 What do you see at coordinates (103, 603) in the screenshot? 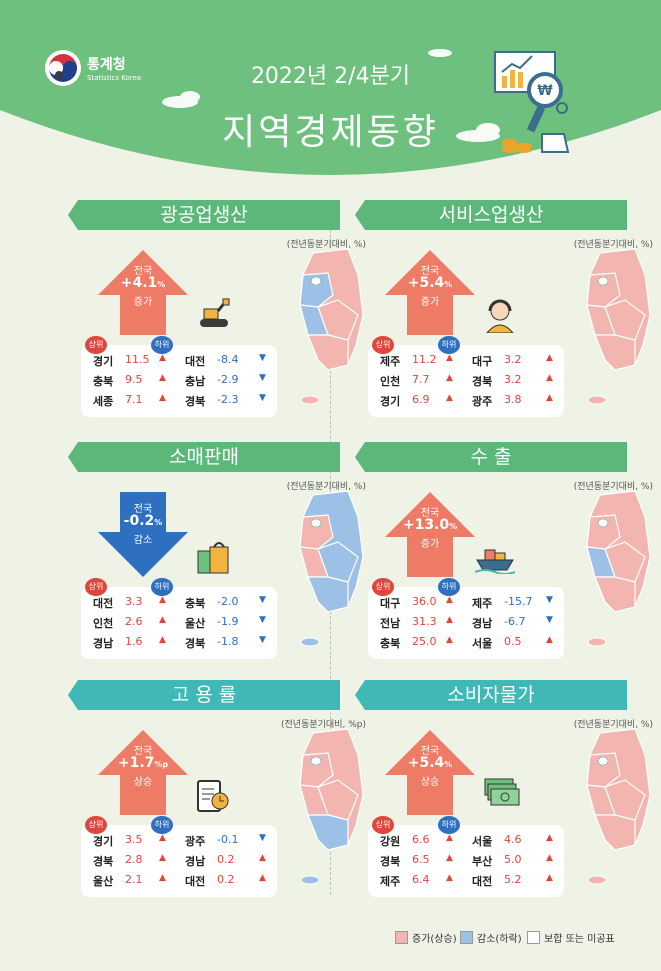
I see `top-region: 대전` at bounding box center [103, 603].